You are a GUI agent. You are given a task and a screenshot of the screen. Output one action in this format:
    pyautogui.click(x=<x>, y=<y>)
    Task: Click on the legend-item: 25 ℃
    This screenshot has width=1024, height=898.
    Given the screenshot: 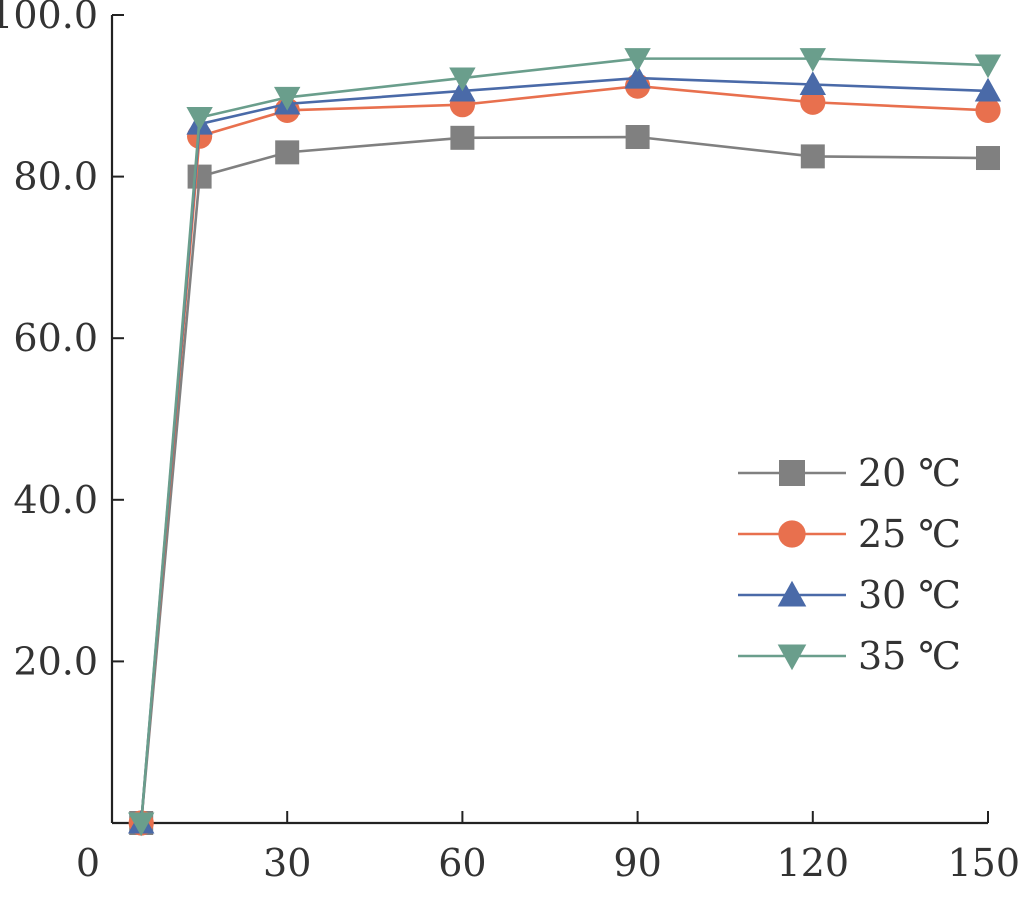 What is the action you would take?
    pyautogui.click(x=849, y=534)
    